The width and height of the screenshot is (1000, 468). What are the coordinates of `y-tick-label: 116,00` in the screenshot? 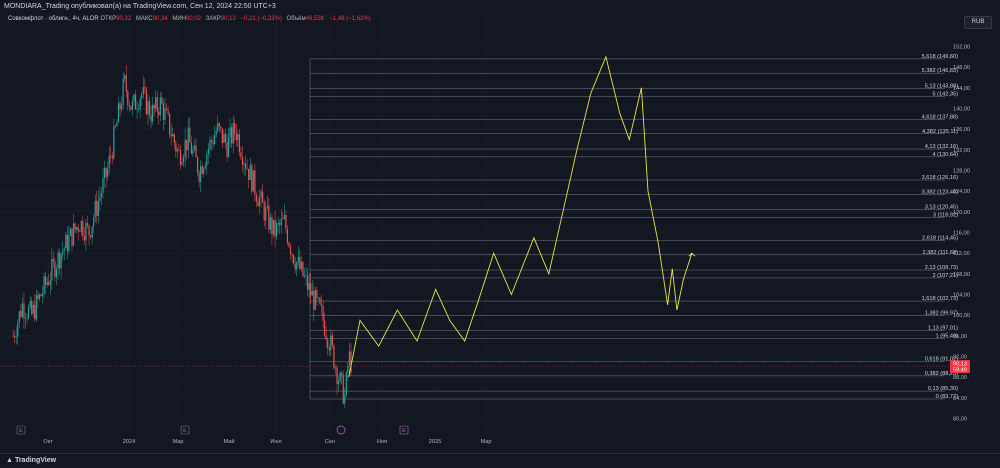 It's located at (961, 234).